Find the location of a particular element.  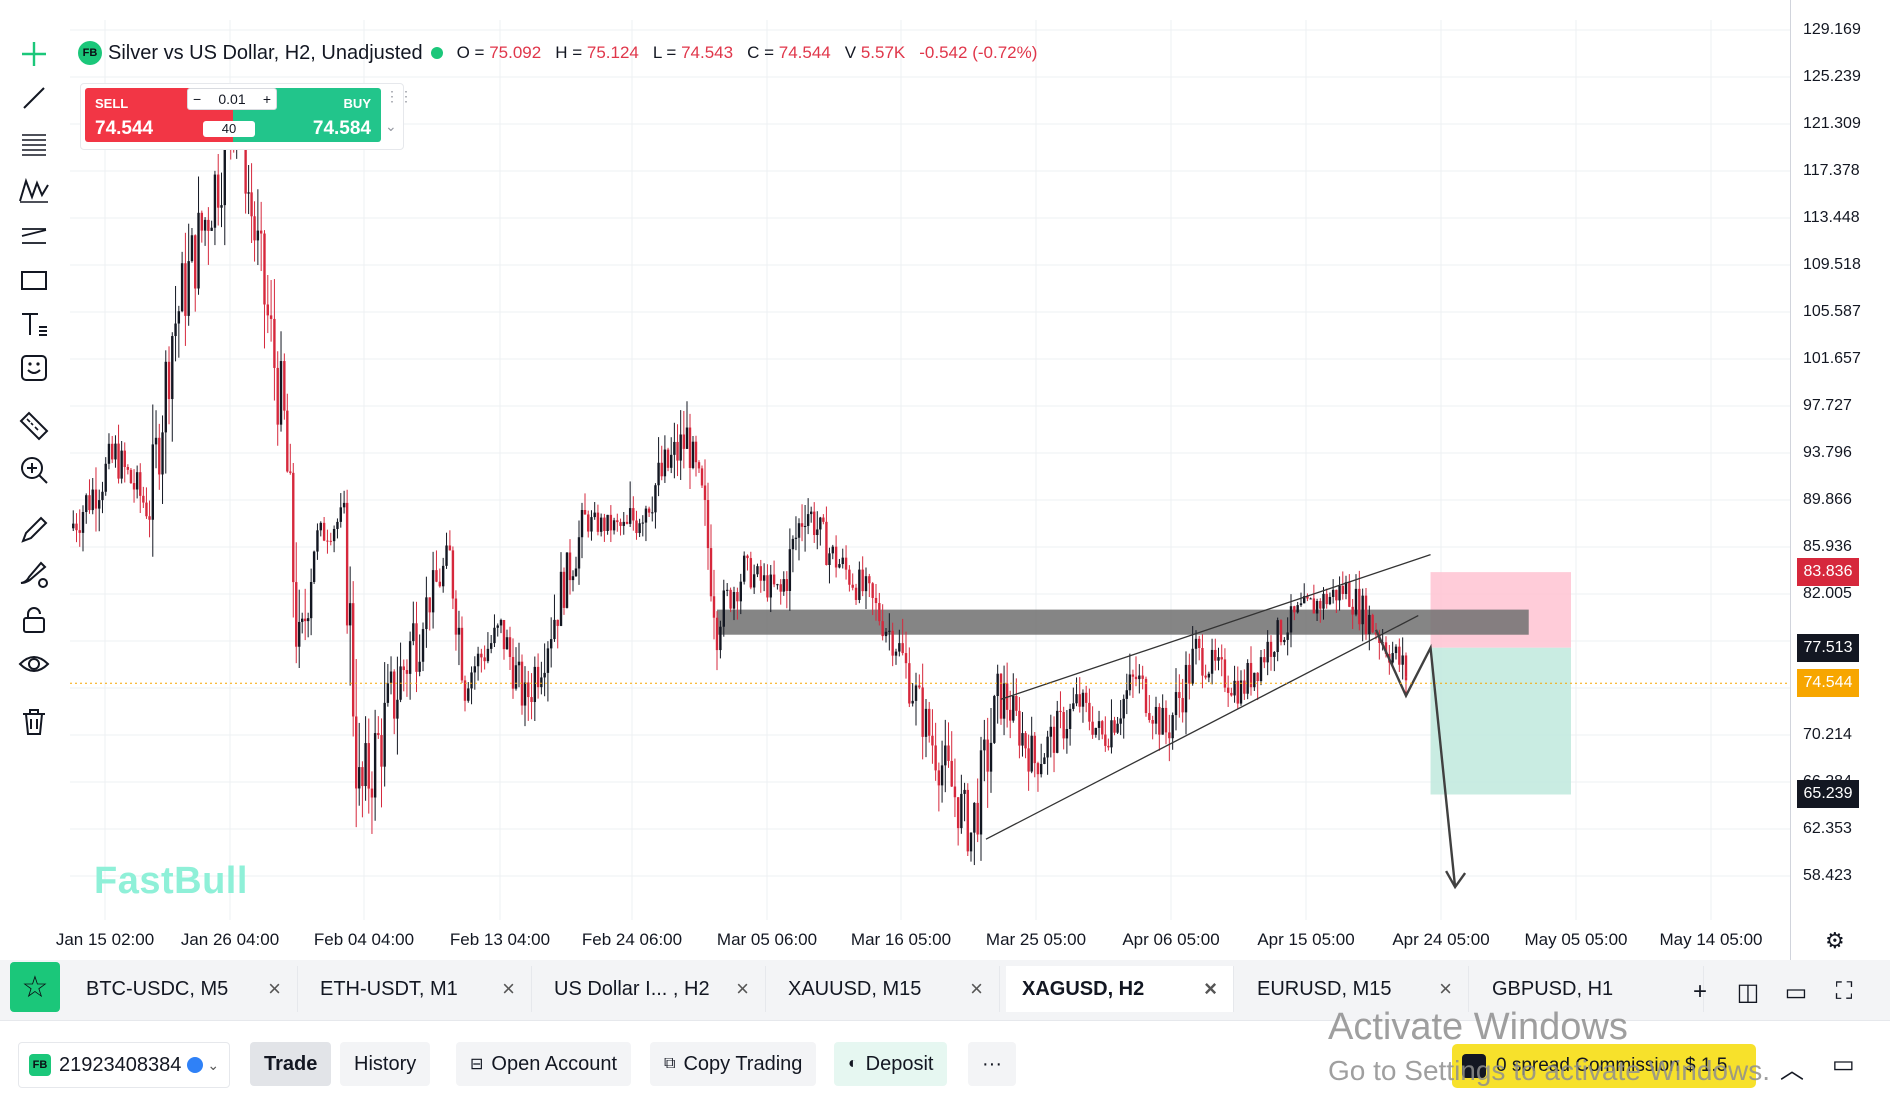

trade-tab: Trade is located at coordinates (291, 1064).